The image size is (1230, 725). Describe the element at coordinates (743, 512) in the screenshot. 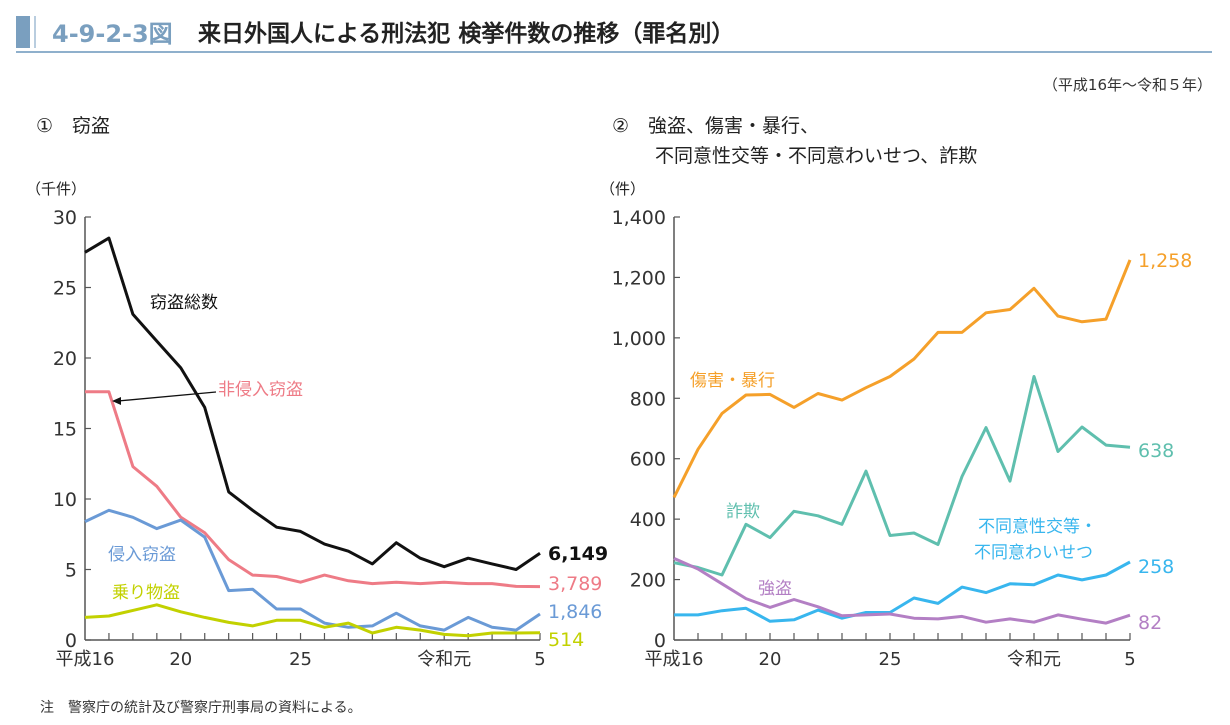

I see `series-label: 詐欺` at that location.